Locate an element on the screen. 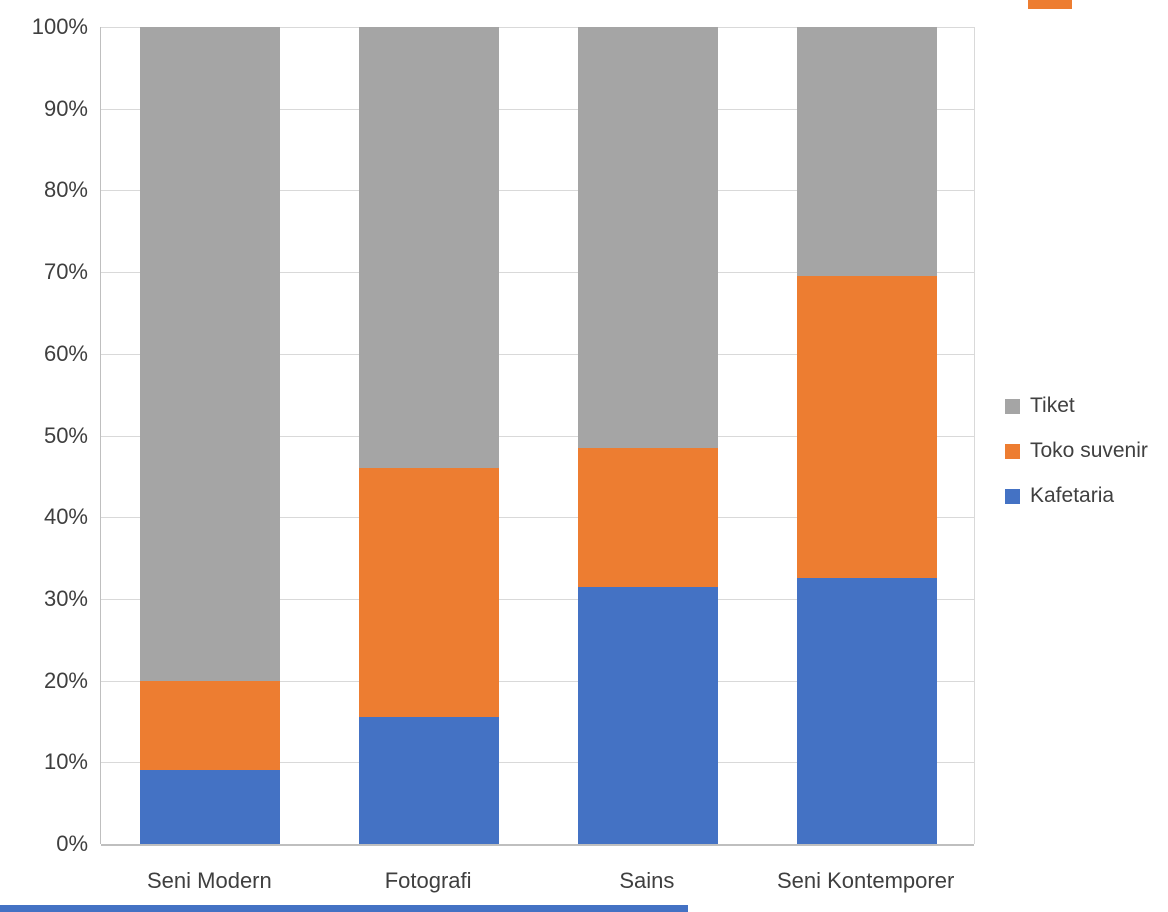  bar-seni-modern is located at coordinates (210, 435).